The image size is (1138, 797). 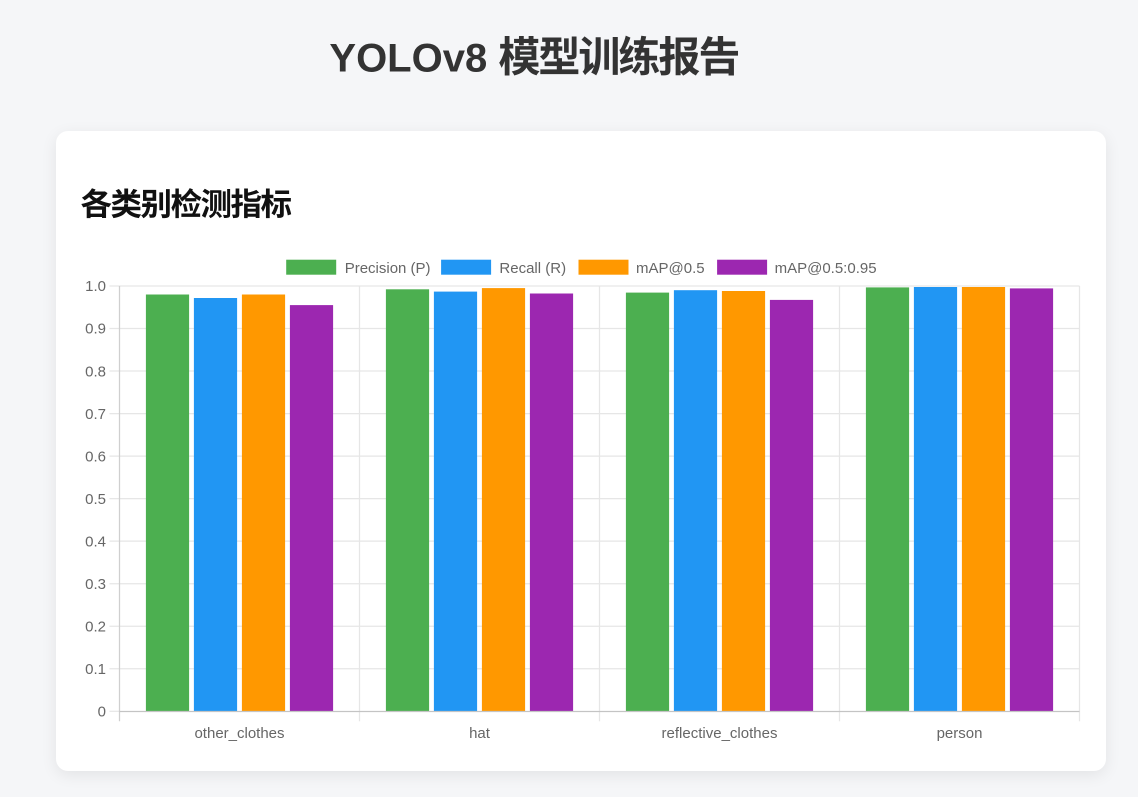 I want to click on svg-text: Recall (R), so click(x=532, y=268).